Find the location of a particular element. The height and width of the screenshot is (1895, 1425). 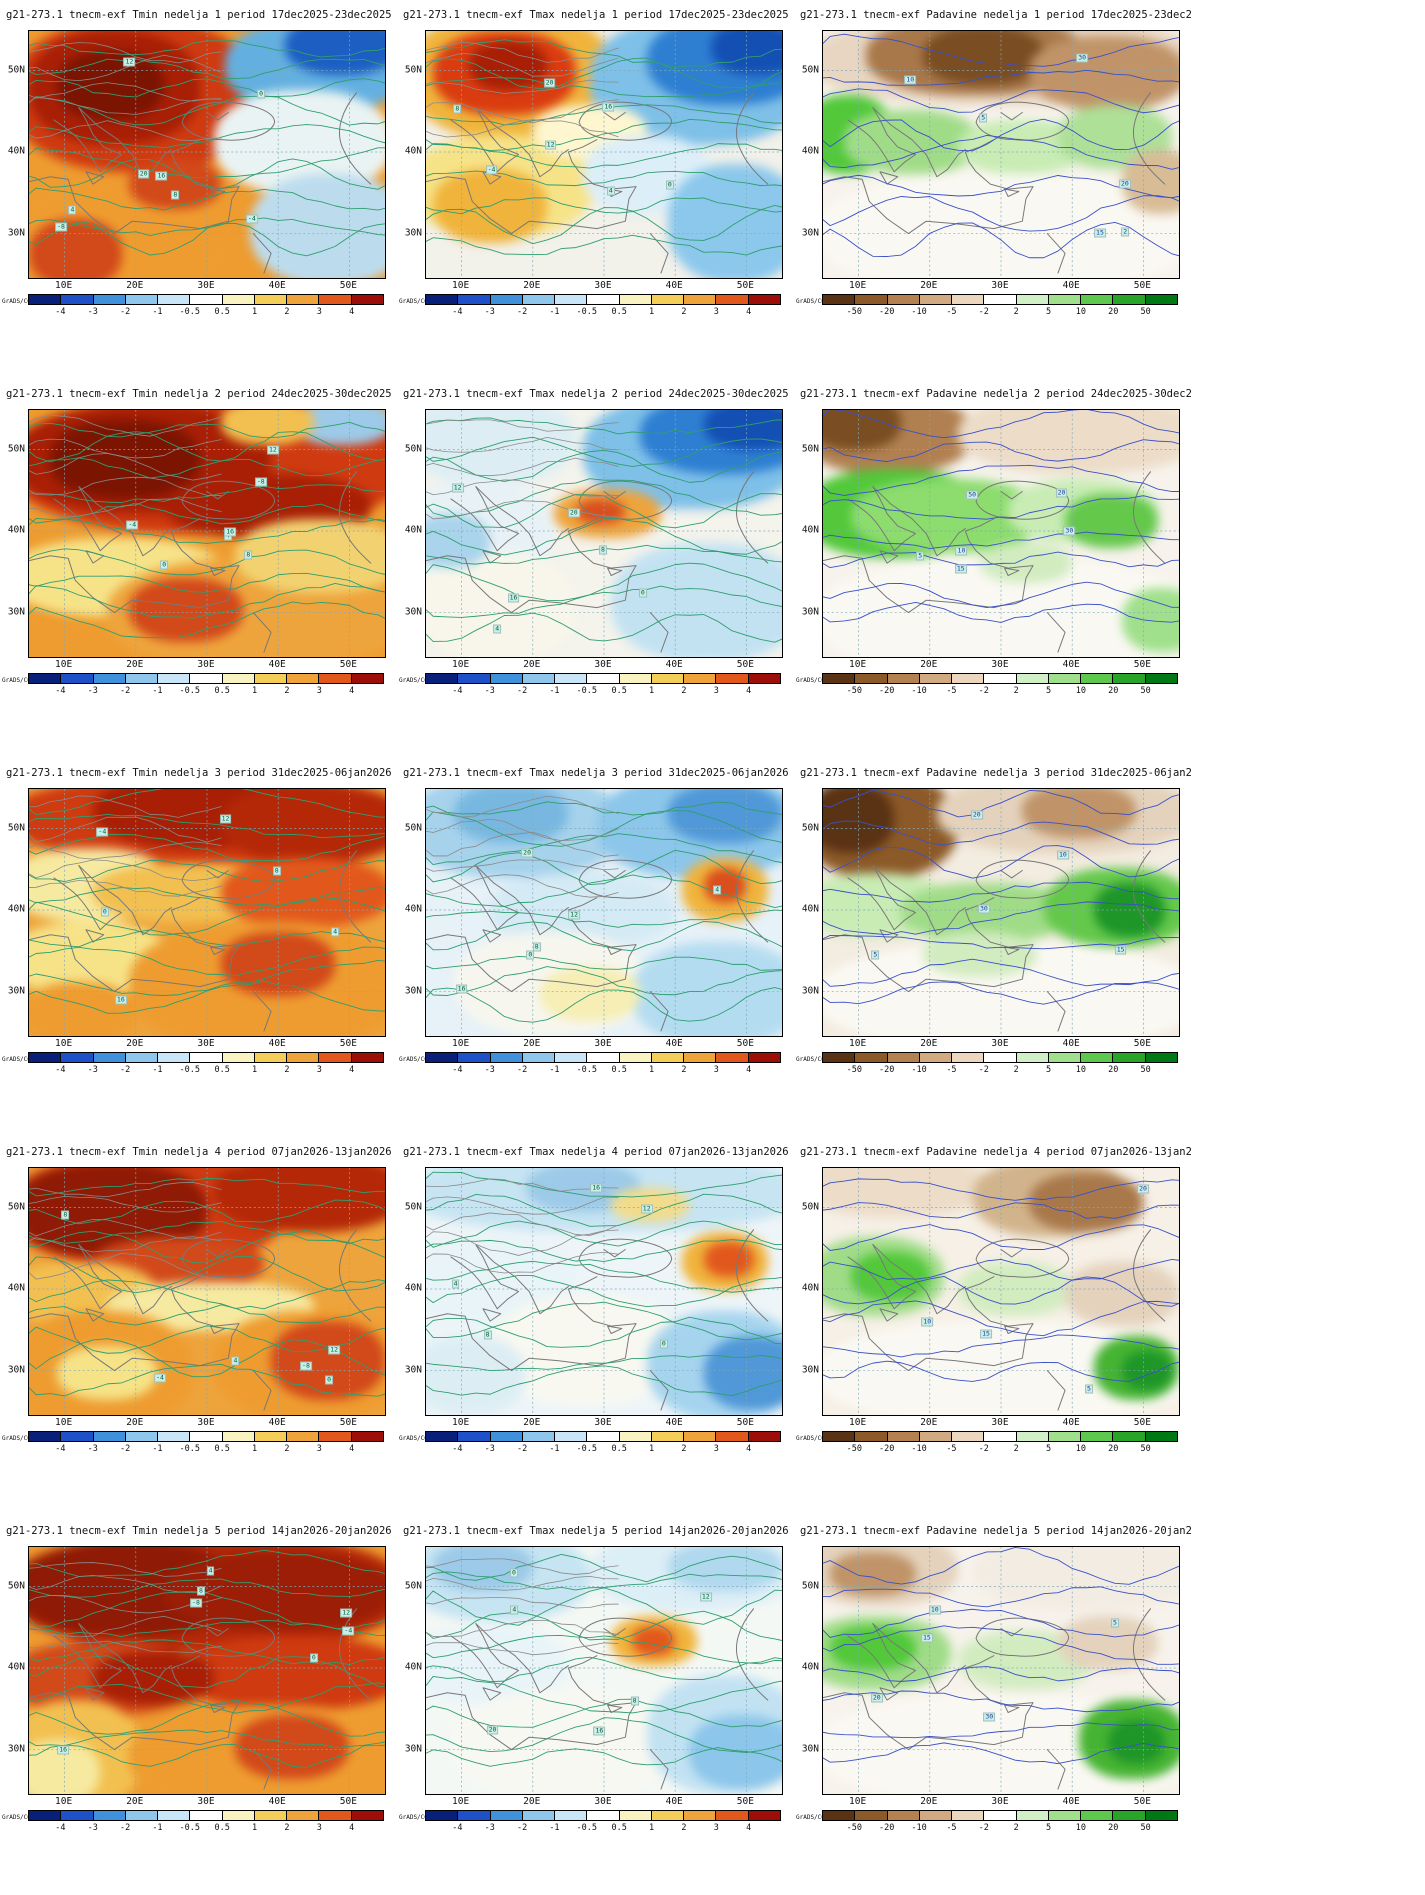

map-area: 50N 40N 30N 5 10 15 20 30 50 is located at coordinates (992, 533).